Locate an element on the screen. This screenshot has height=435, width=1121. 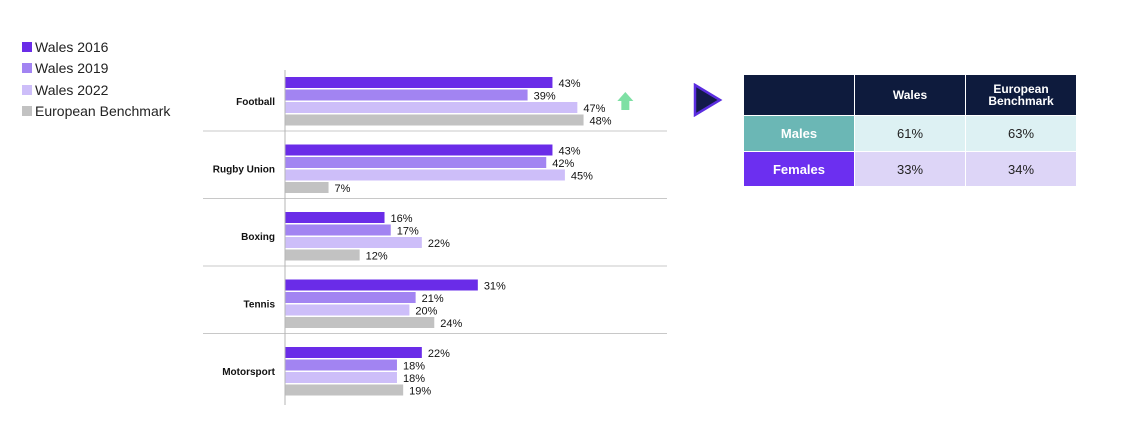
cell-females-wales: 33% is located at coordinates (910, 169).